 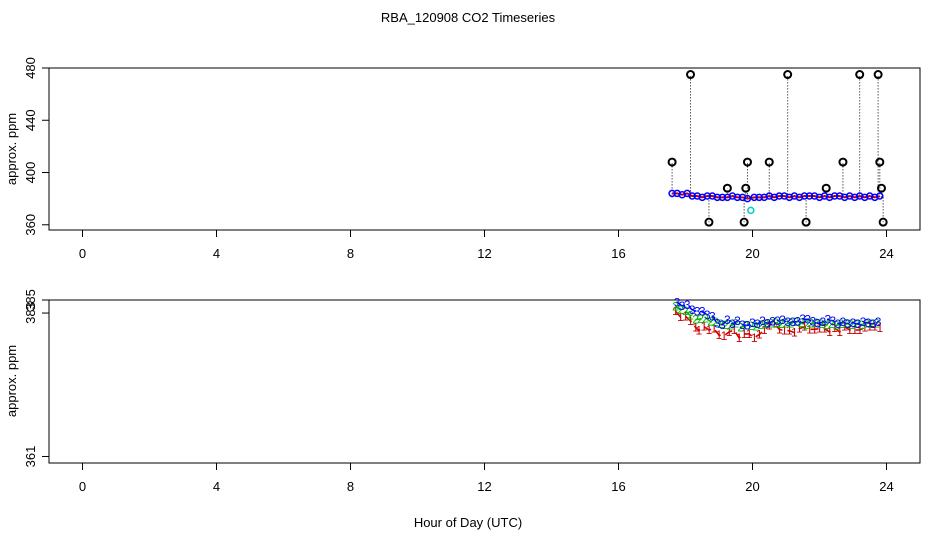 I want to click on y-tick-label: 440, so click(x=30, y=120).